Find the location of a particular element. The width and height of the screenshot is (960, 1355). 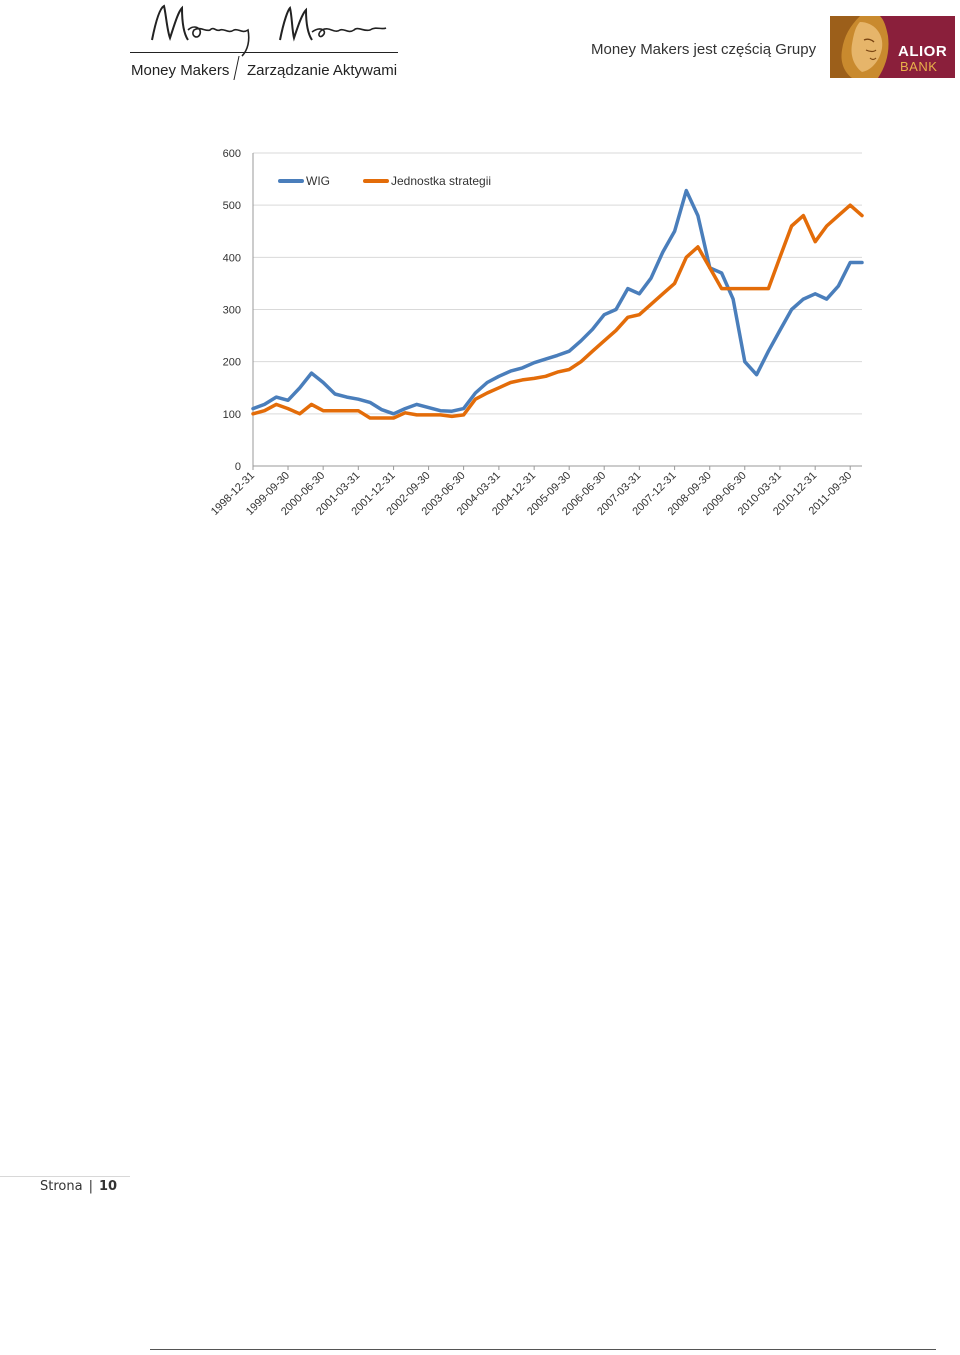

page-number: 10 is located at coordinates (108, 1186).